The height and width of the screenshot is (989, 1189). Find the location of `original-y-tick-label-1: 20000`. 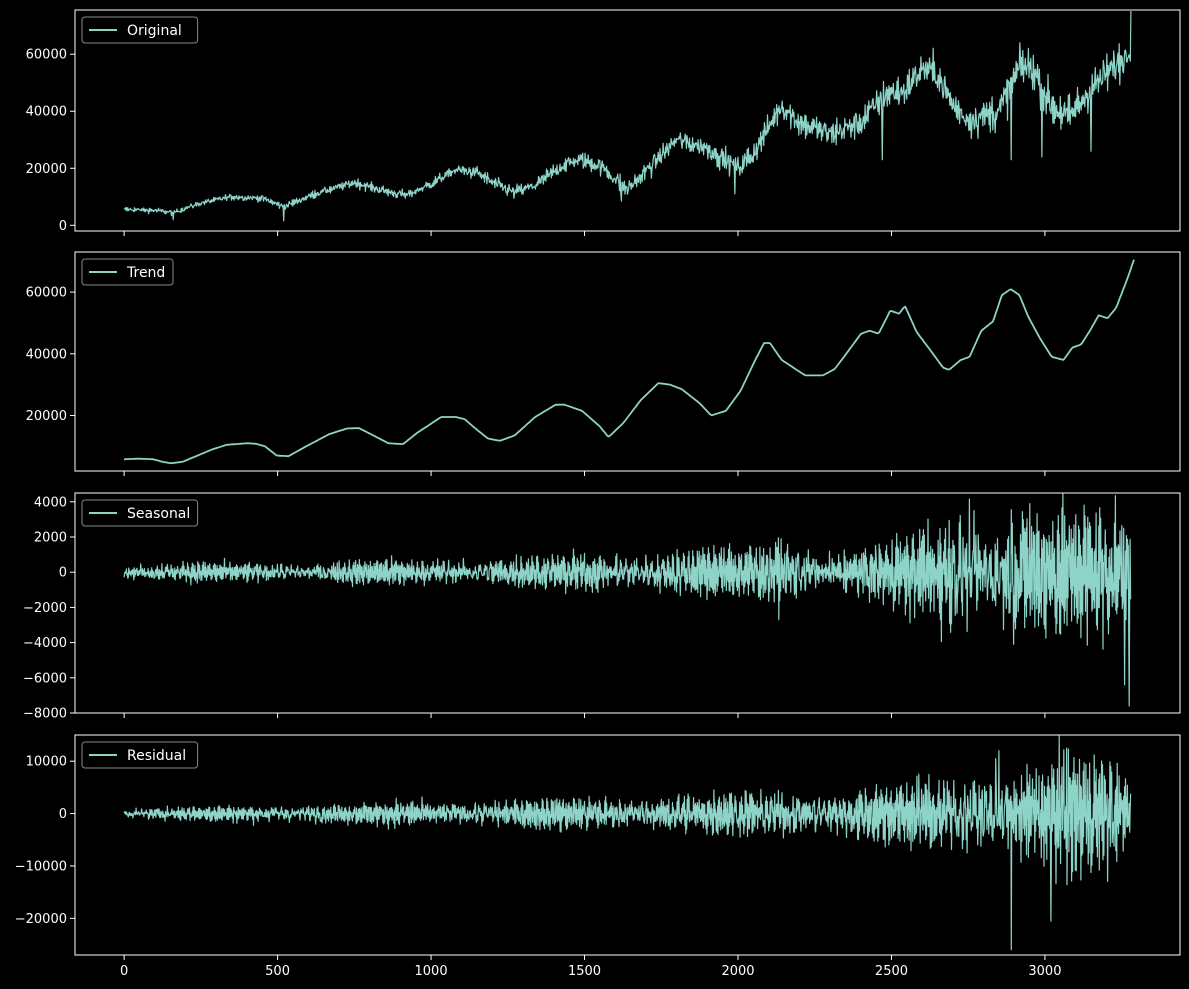

original-y-tick-label-1: 20000 is located at coordinates (46, 169).